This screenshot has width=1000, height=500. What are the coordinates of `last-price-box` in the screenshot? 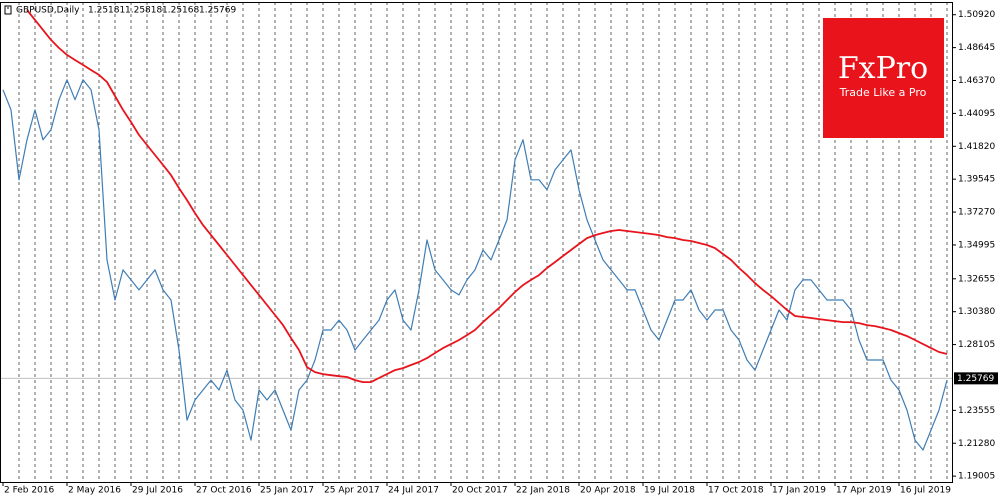 It's located at (976, 378).